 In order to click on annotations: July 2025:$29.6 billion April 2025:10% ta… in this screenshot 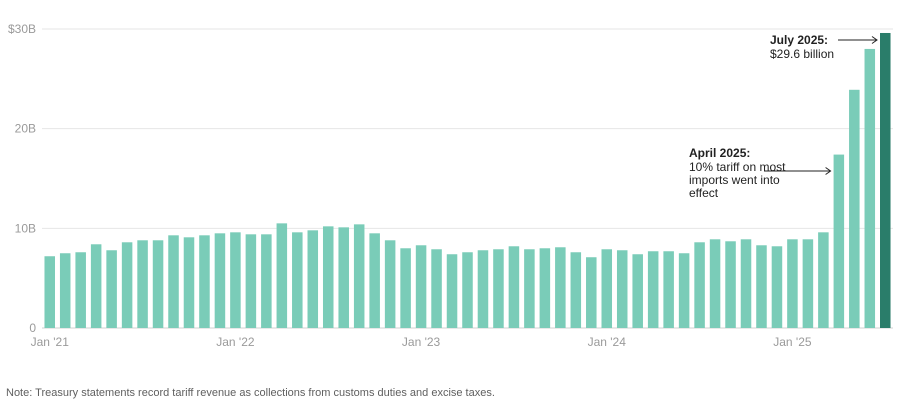, I will do `click(783, 116)`.